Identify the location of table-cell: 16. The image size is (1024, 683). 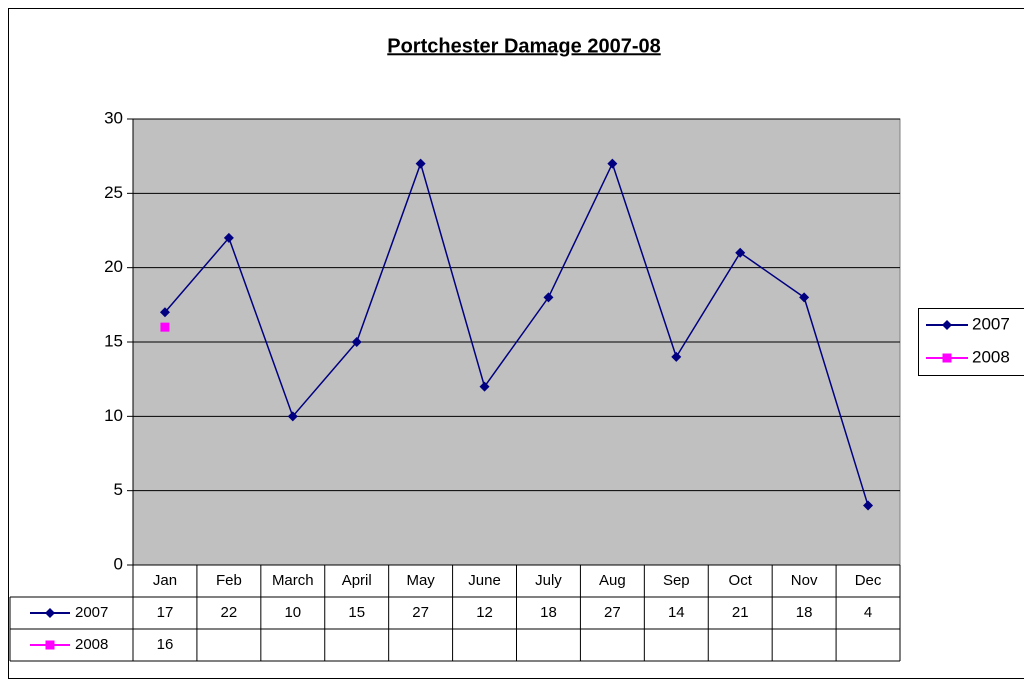
(165, 644).